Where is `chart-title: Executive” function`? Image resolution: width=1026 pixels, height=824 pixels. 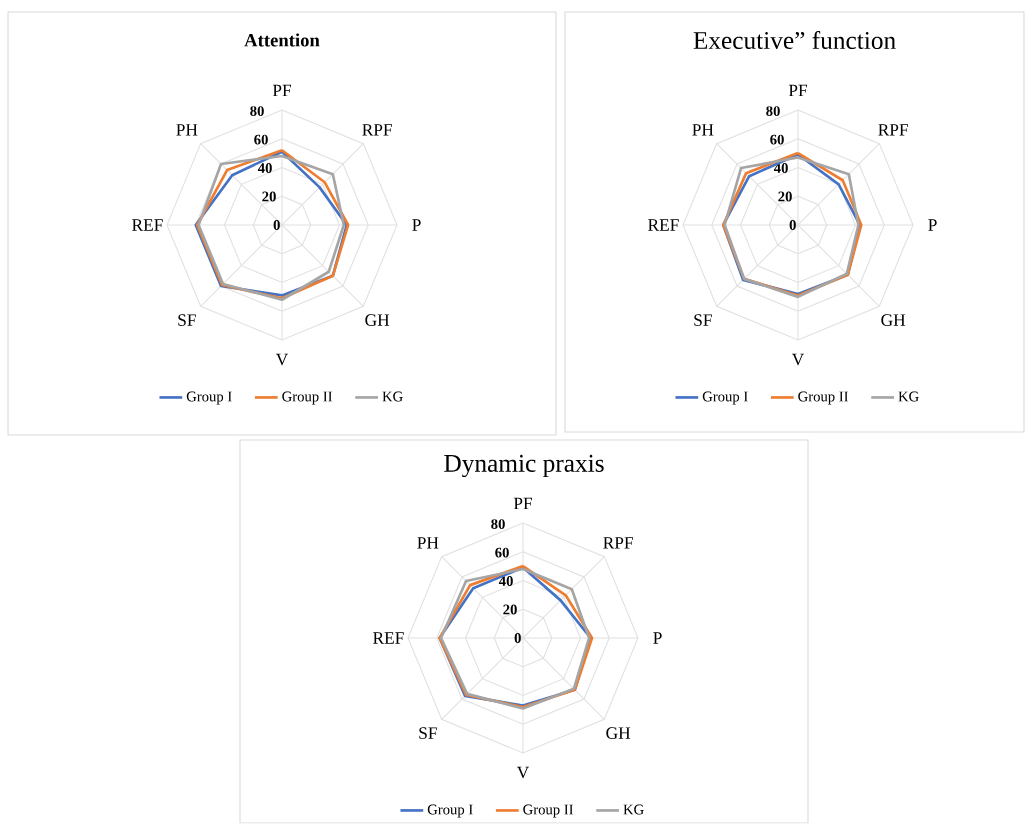
chart-title: Executive” function is located at coordinates (794, 40).